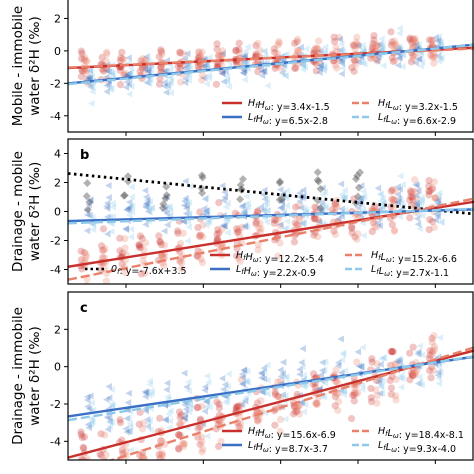  What do you see at coordinates (410, 271) in the screenshot?
I see `legend-label-1-4: LfLω: y=2.7x-1.1` at bounding box center [410, 271].